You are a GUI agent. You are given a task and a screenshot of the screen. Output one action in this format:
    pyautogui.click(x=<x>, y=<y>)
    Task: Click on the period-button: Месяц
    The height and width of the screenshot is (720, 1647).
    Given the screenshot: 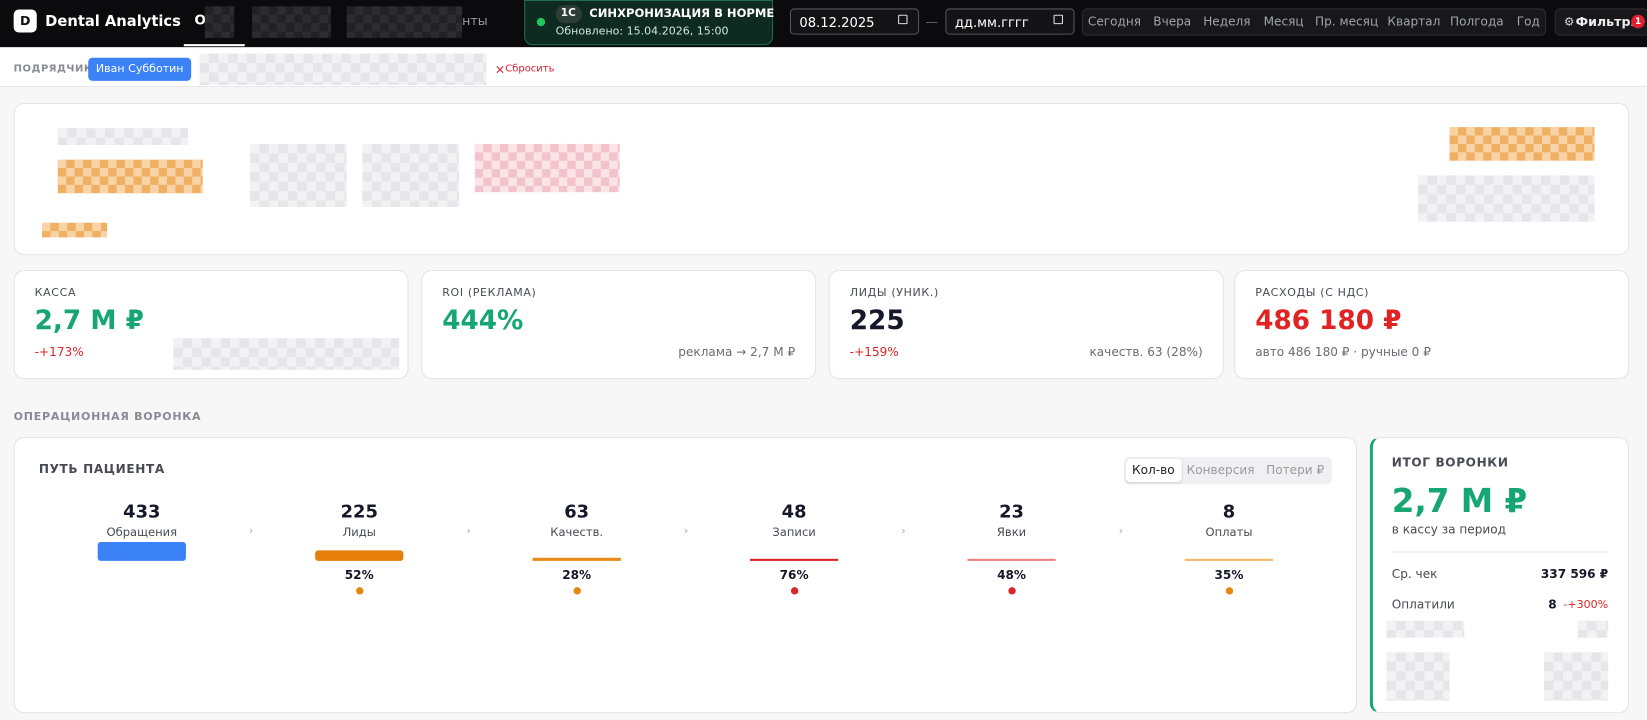 What is the action you would take?
    pyautogui.click(x=1283, y=21)
    